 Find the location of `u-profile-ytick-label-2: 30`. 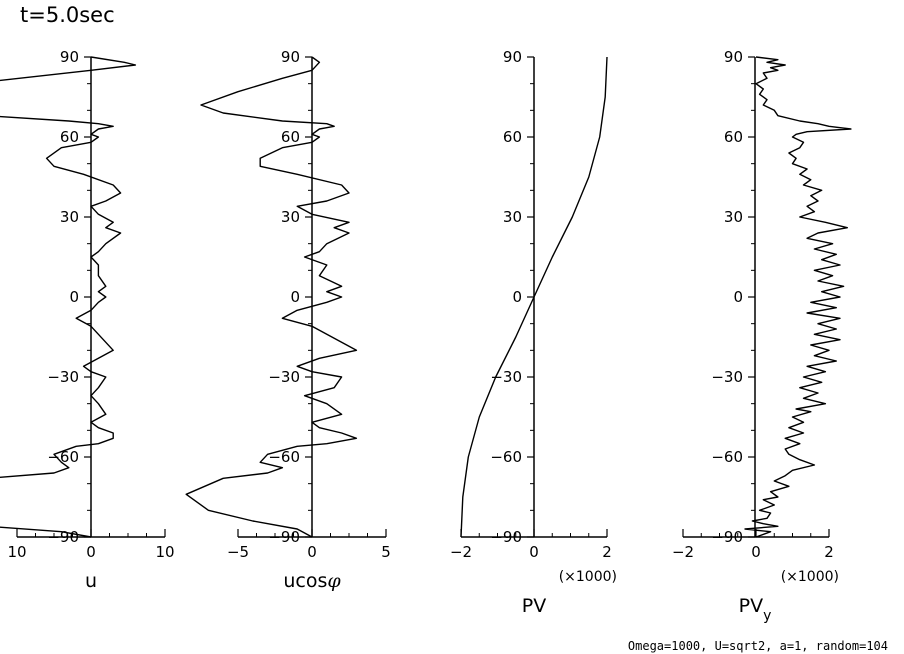

u-profile-ytick-label-2: 30 is located at coordinates (69, 217).